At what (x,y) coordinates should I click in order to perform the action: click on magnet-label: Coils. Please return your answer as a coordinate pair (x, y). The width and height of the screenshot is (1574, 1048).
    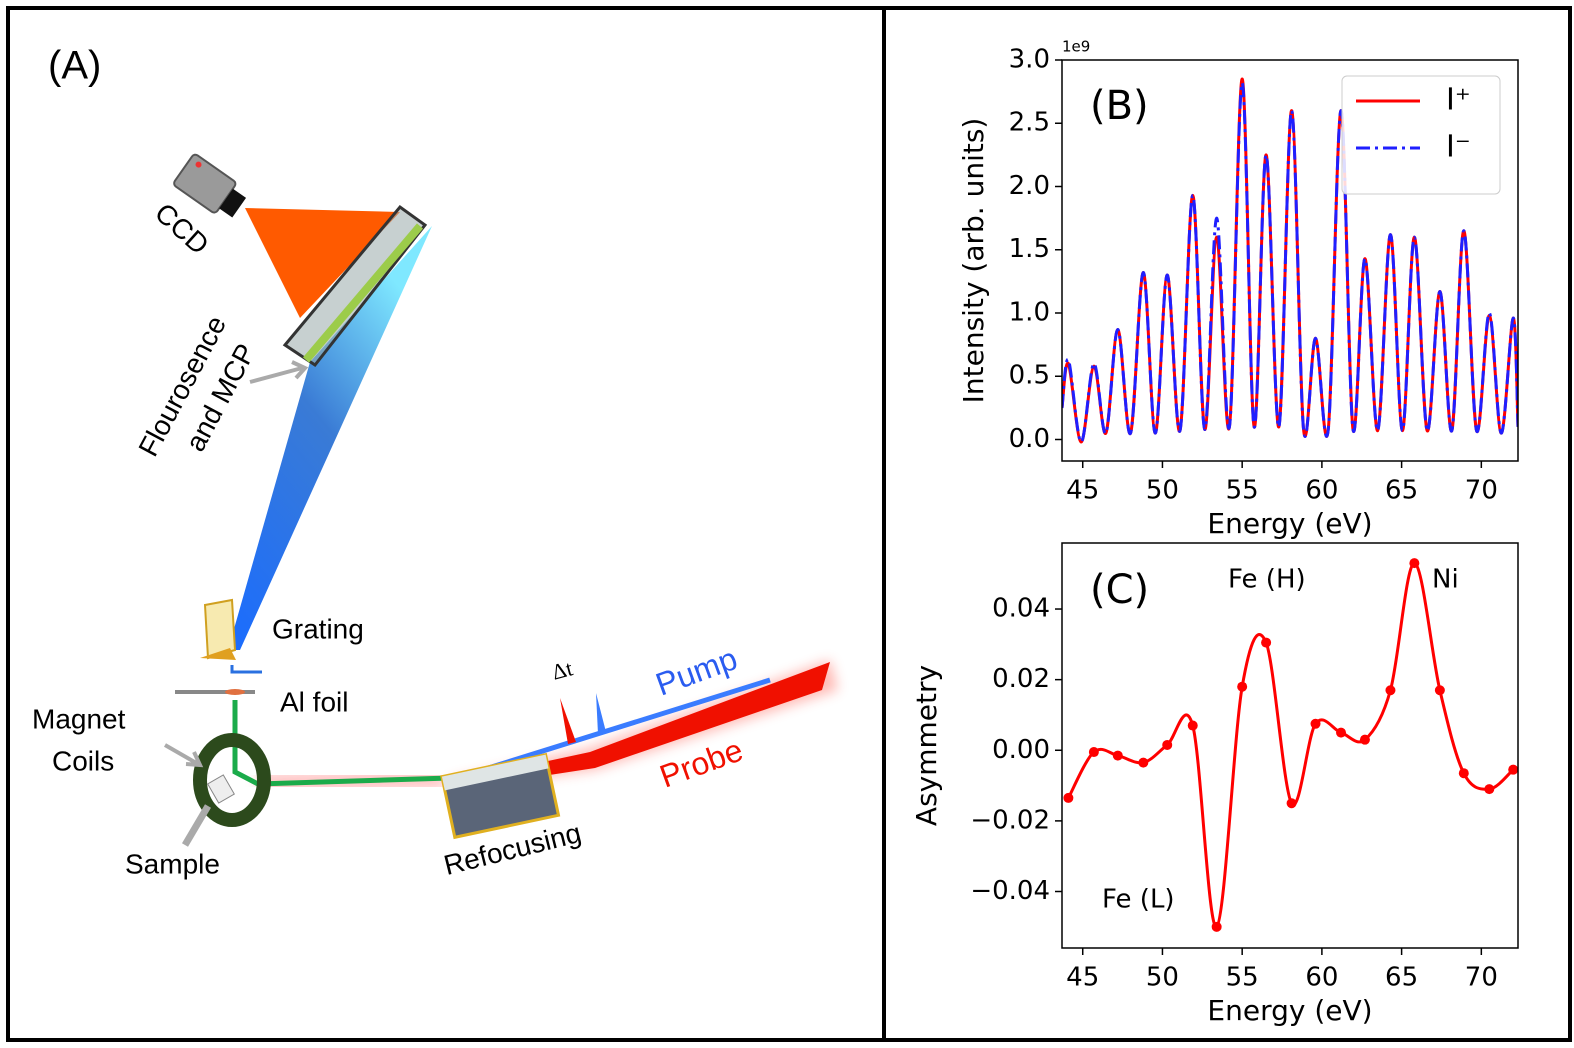
    Looking at the image, I should click on (83, 760).